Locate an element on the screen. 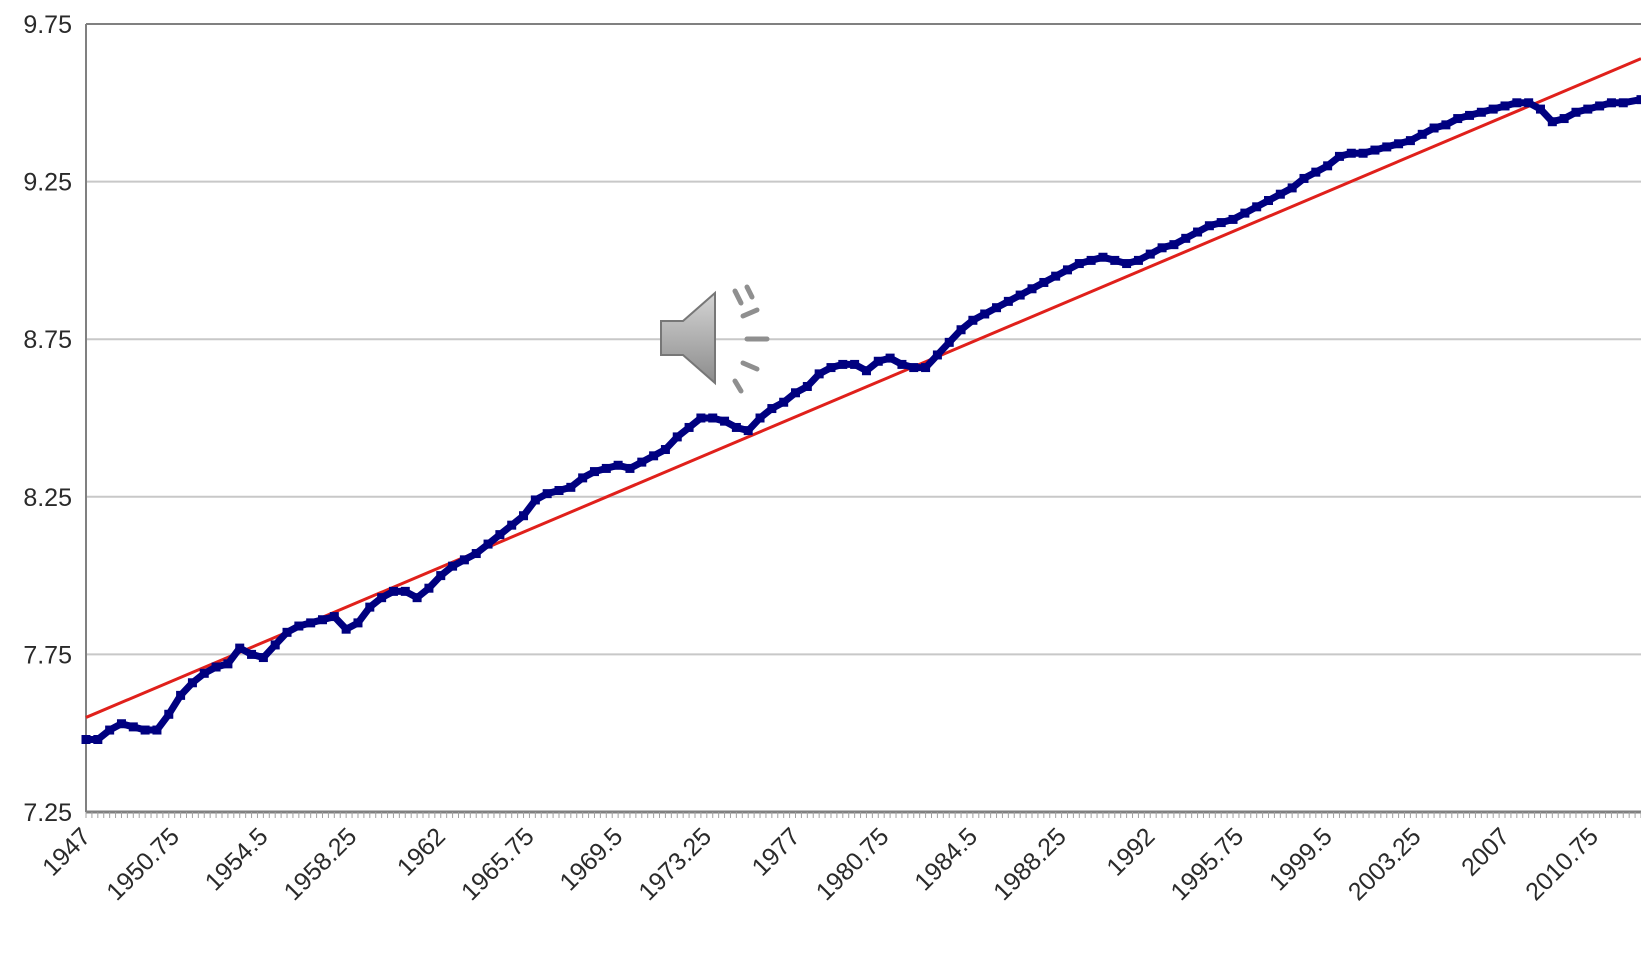 The width and height of the screenshot is (1641, 978). x-tick-label: 1977 is located at coordinates (776, 851).